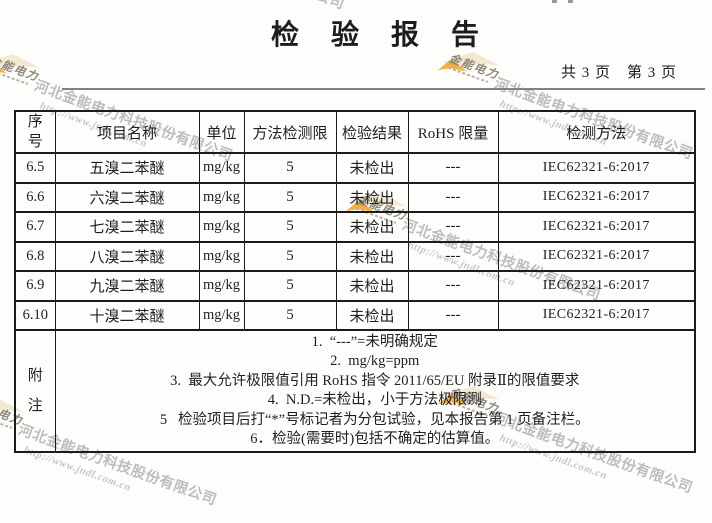 The height and width of the screenshot is (523, 712). Describe the element at coordinates (127, 132) in the screenshot. I see `col-header-item: 项目名称` at that location.